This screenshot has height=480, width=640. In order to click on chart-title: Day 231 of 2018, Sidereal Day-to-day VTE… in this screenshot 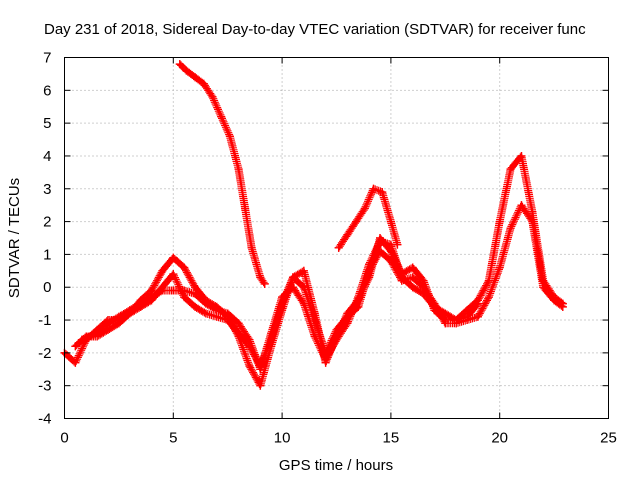, I will do `click(315, 29)`.